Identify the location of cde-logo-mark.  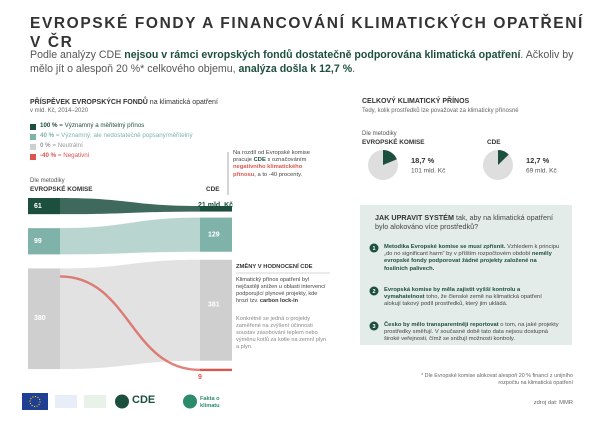
(122, 401).